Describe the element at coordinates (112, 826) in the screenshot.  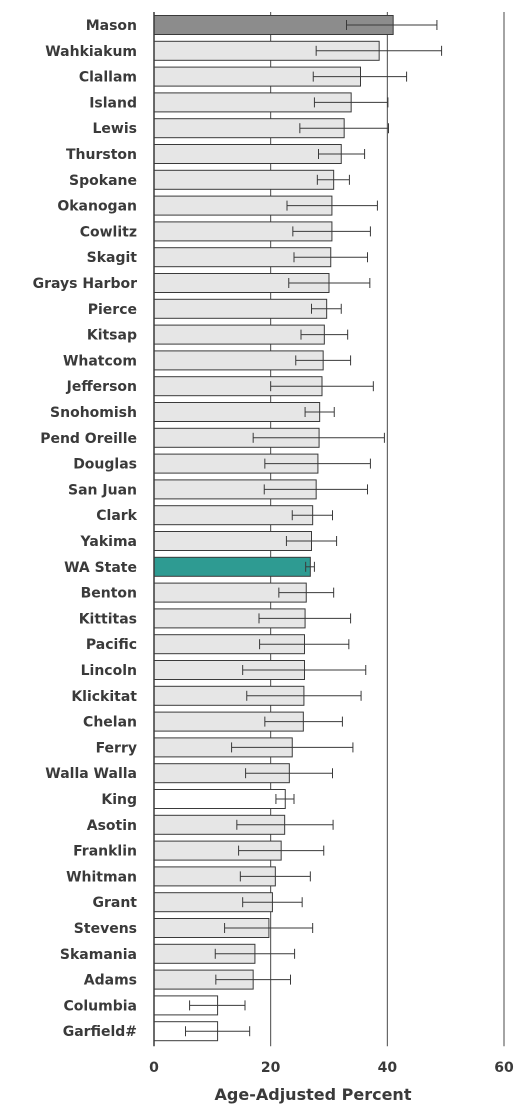
I see `category-label: Asotin` at that location.